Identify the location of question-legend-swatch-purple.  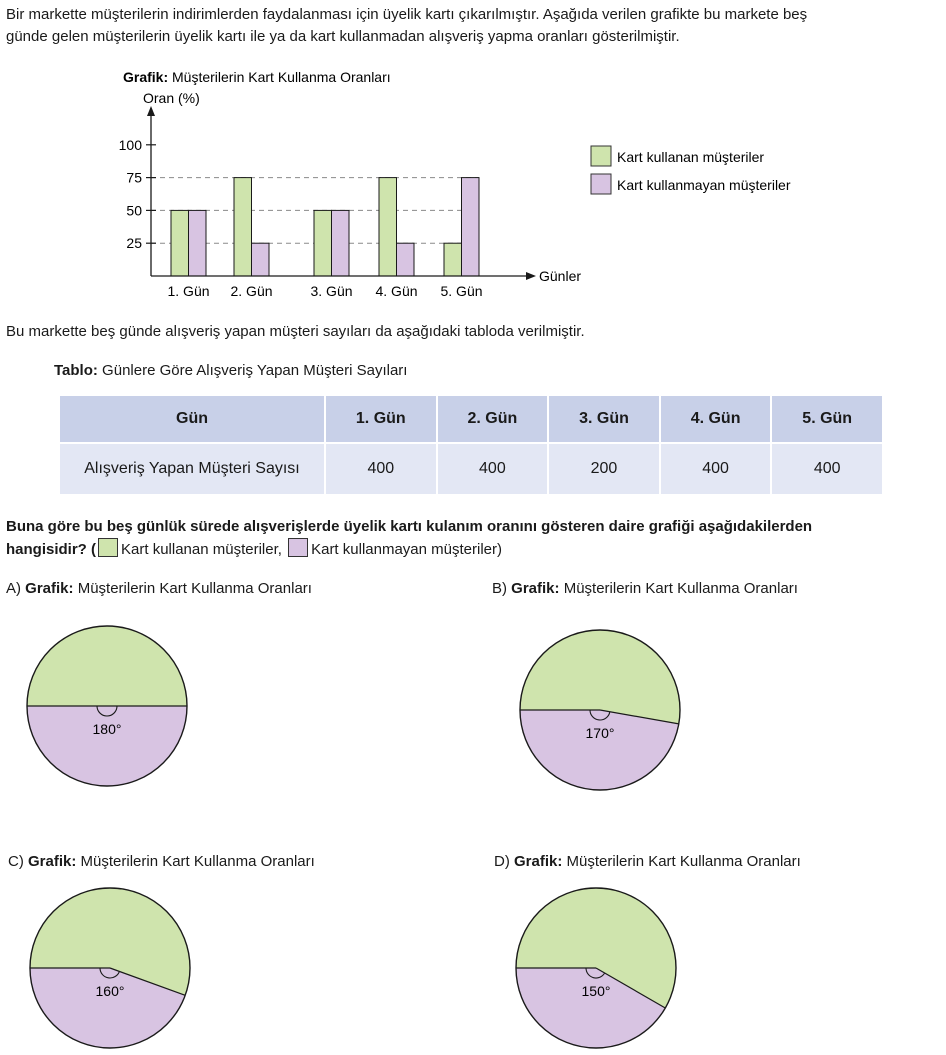
(298, 547).